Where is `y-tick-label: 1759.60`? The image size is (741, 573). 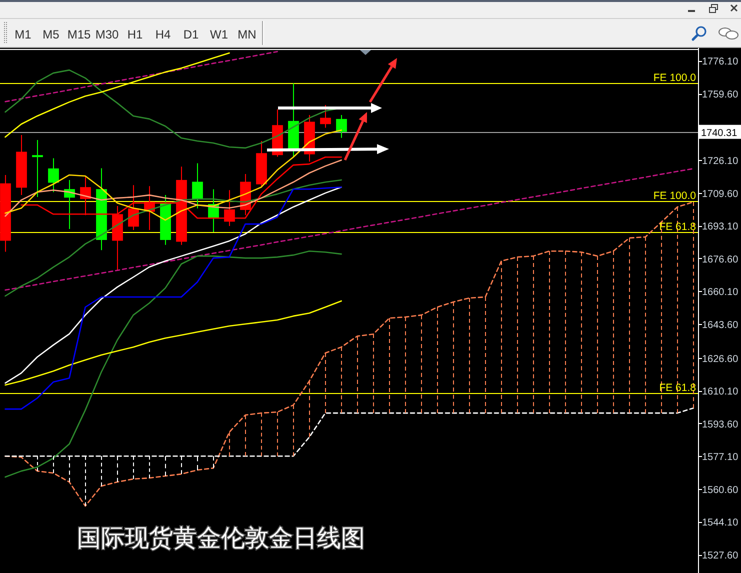 y-tick-label: 1759.60 is located at coordinates (720, 95).